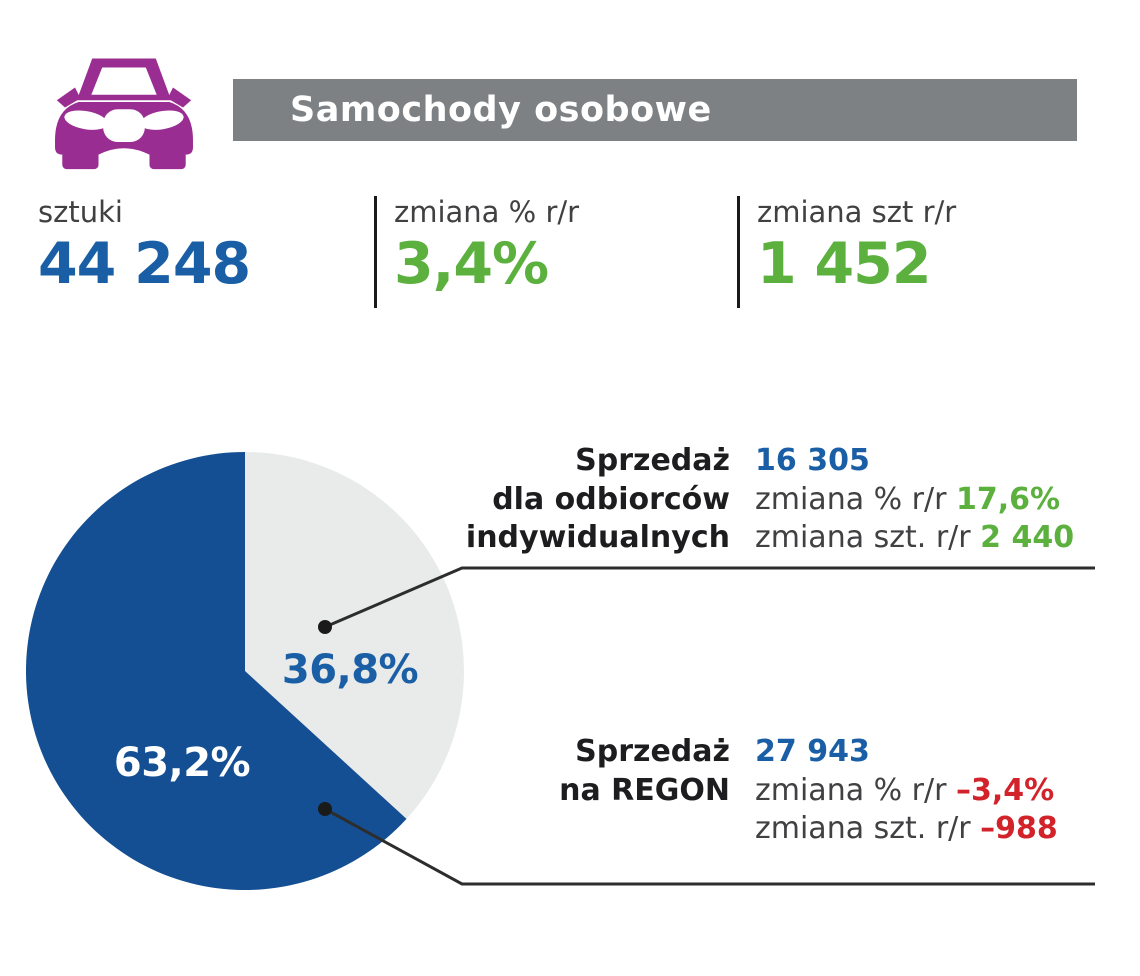 The width and height of the screenshot is (1140, 976). Describe the element at coordinates (592, 829) in the screenshot. I see `annotation-title-spacer` at that location.